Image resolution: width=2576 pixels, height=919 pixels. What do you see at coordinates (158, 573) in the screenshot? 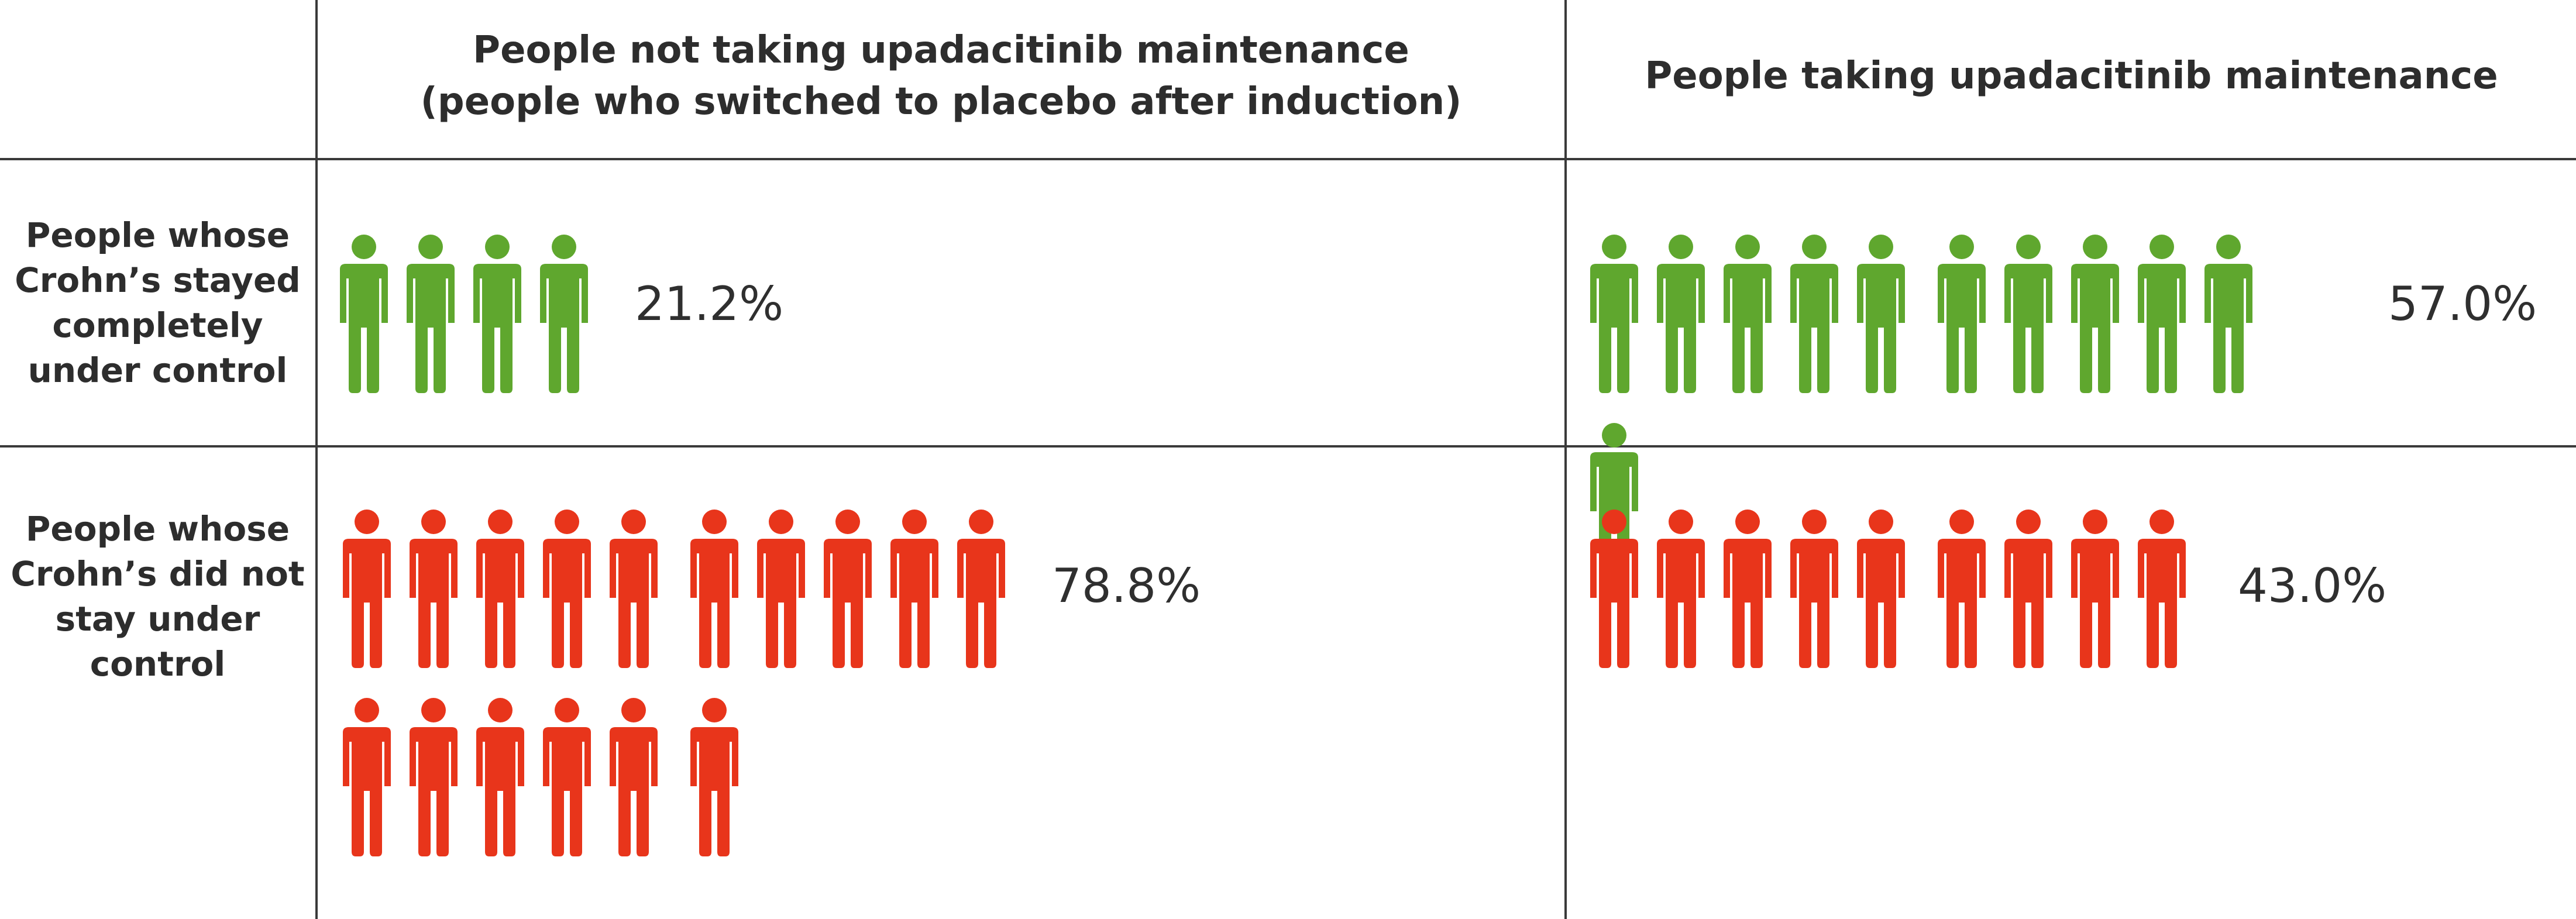
I see `row-header-line: Crohn’s did not` at bounding box center [158, 573].